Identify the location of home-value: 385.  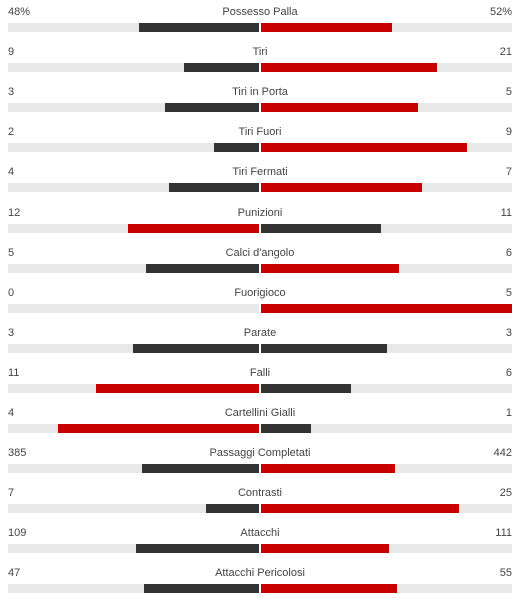
(17, 453).